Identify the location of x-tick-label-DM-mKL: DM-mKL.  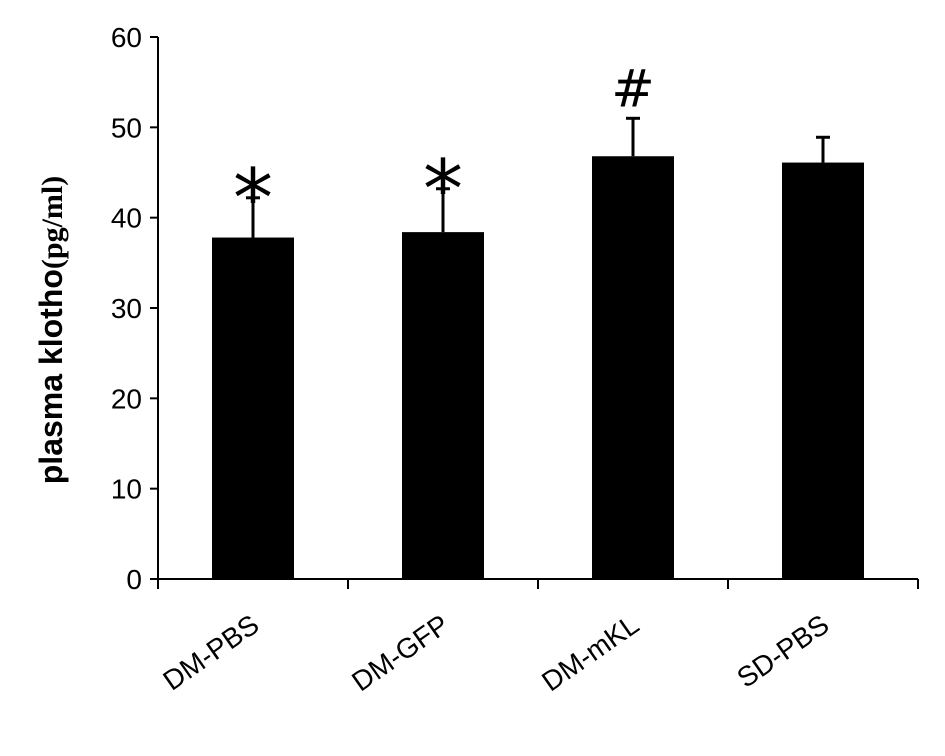
(590, 653).